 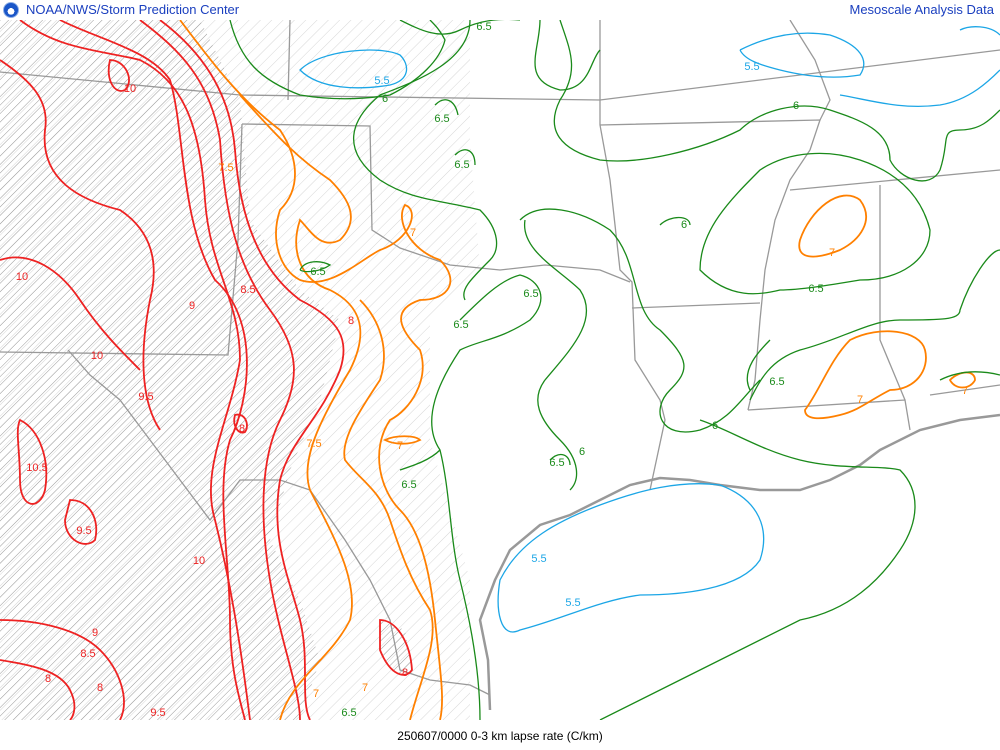 I want to click on contour-label: 10.5, so click(x=36, y=468).